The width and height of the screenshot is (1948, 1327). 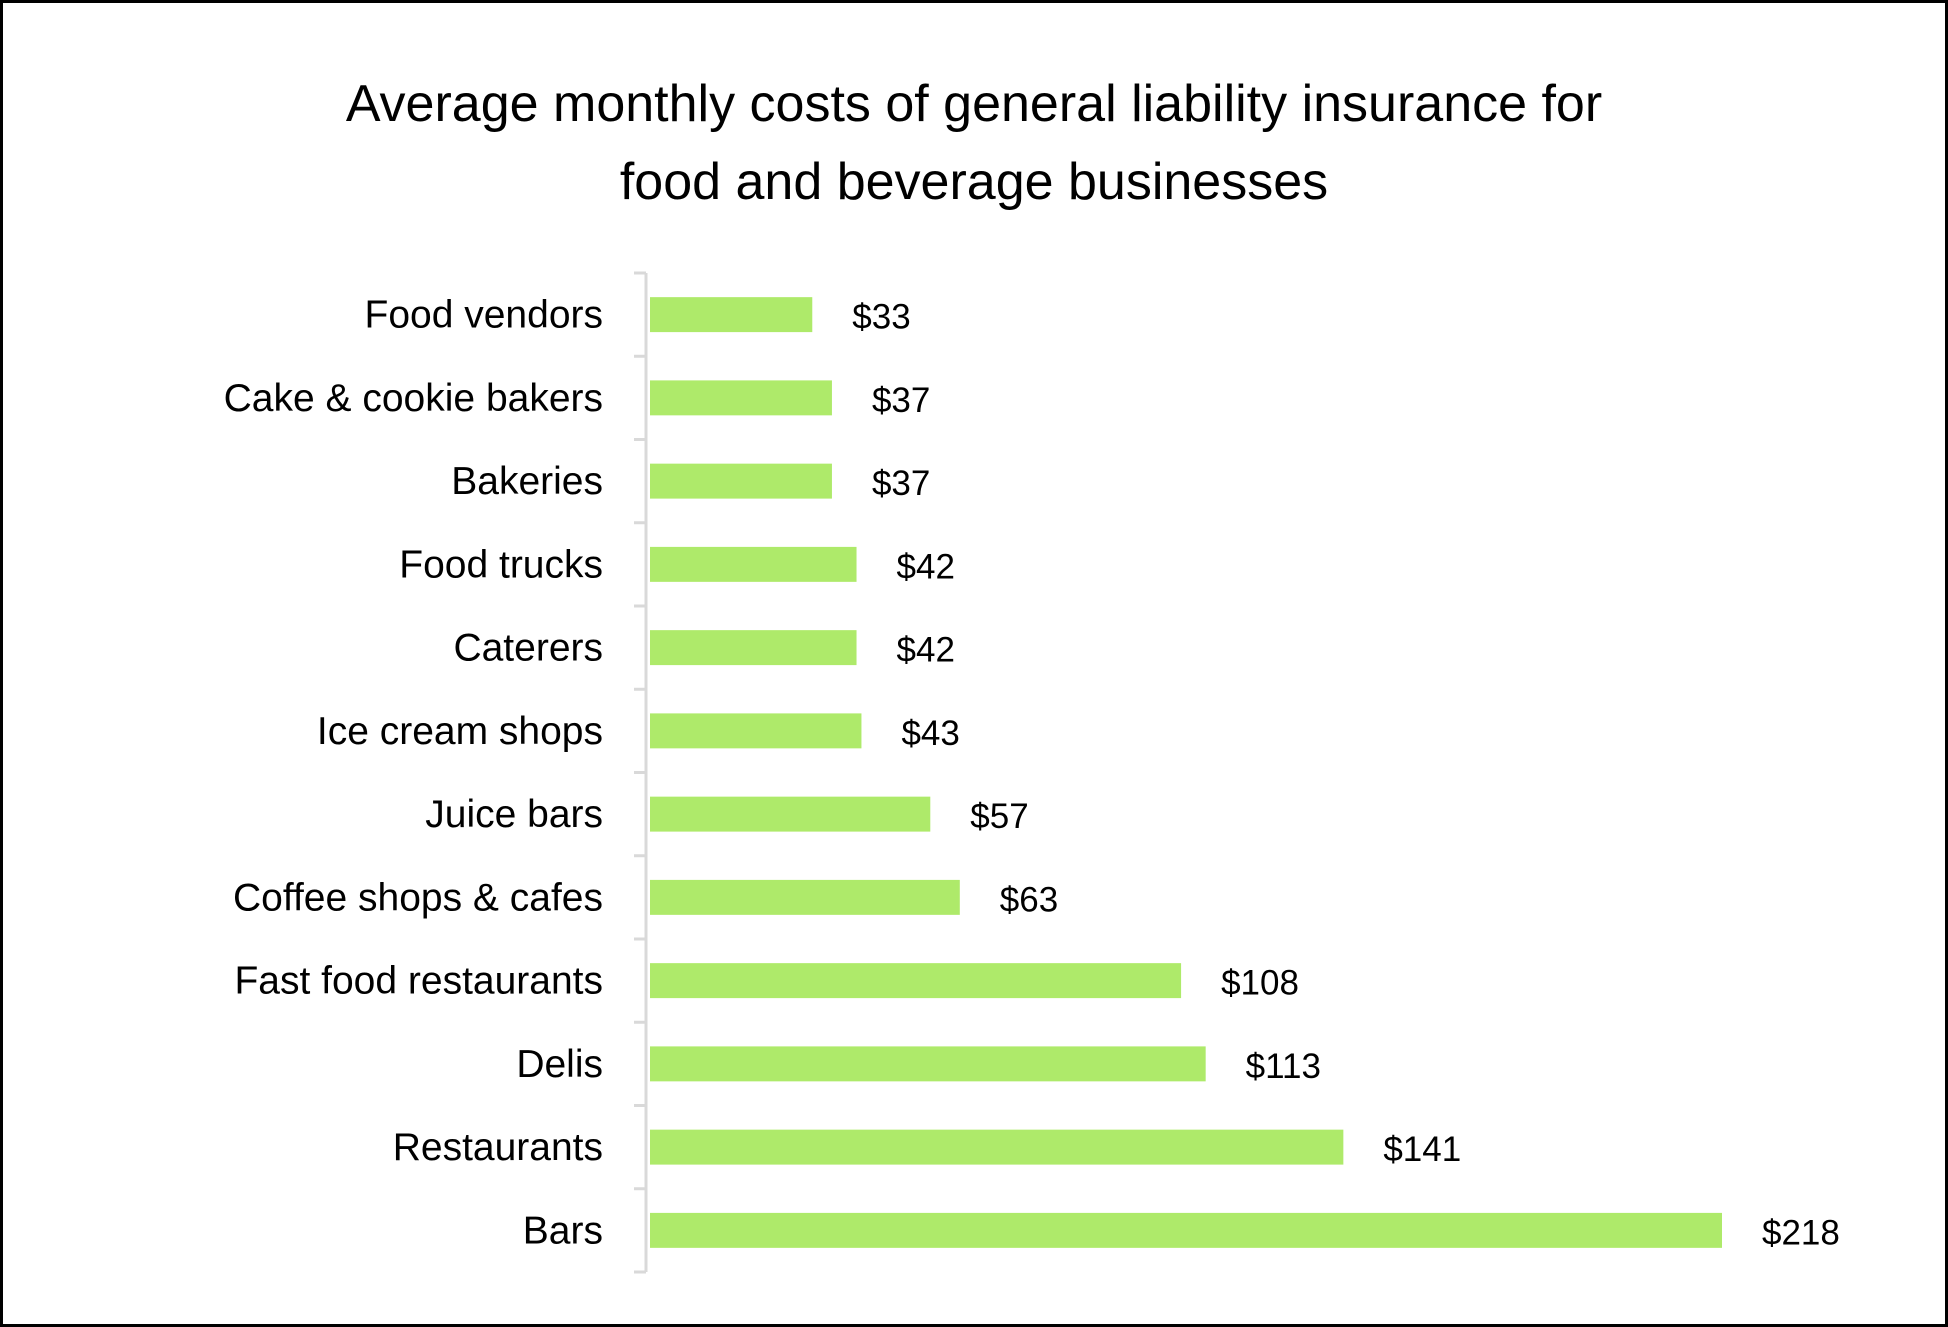 I want to click on category-label: Food trucks, so click(x=501, y=564).